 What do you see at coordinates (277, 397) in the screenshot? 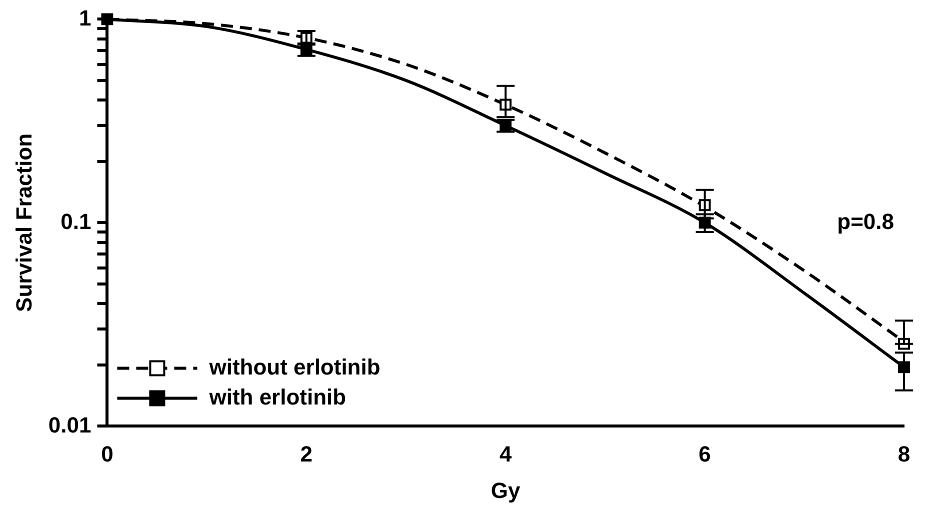
I see `legend-label: with erlotinib` at bounding box center [277, 397].